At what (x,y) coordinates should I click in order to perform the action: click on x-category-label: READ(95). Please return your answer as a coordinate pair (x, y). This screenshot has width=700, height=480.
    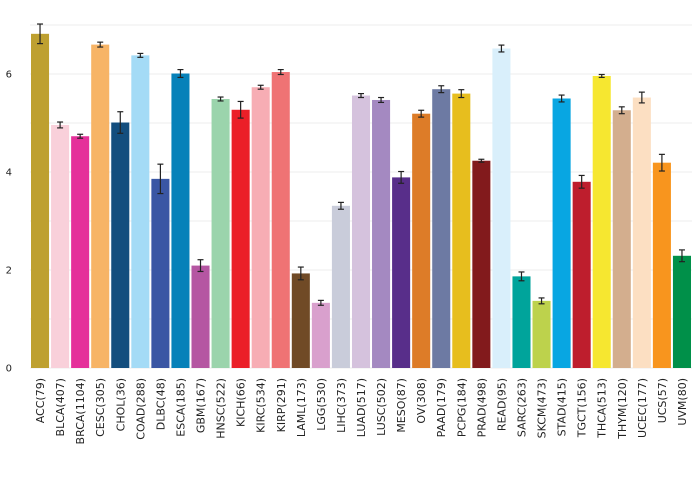
    Looking at the image, I should click on (501, 404).